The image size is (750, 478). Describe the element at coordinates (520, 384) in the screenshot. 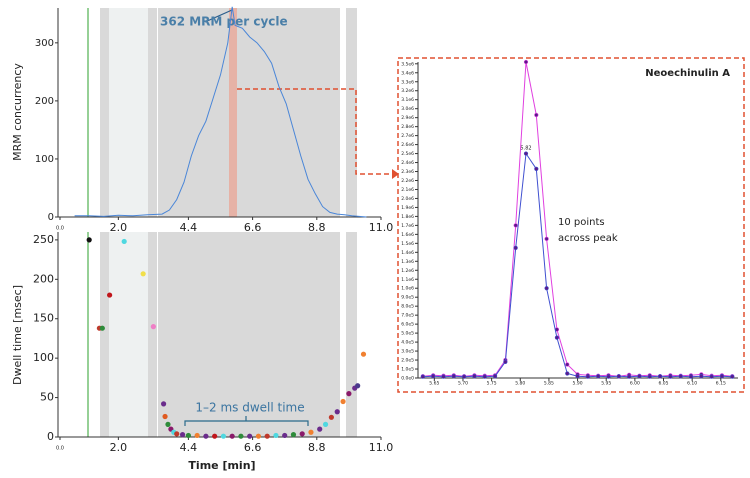

I see `x-tick-label: 5.80` at that location.